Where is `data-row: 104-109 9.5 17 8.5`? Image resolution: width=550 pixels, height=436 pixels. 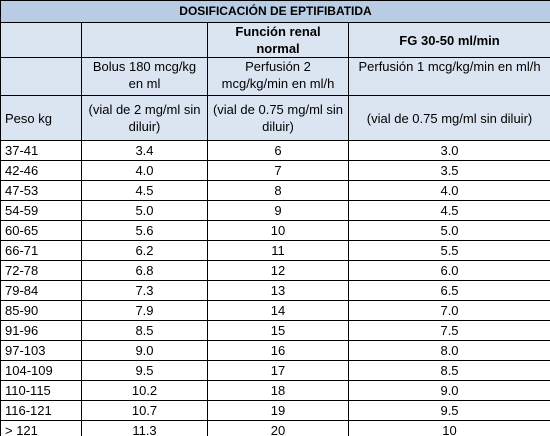
data-row: 104-109 9.5 17 8.5 is located at coordinates (275, 370).